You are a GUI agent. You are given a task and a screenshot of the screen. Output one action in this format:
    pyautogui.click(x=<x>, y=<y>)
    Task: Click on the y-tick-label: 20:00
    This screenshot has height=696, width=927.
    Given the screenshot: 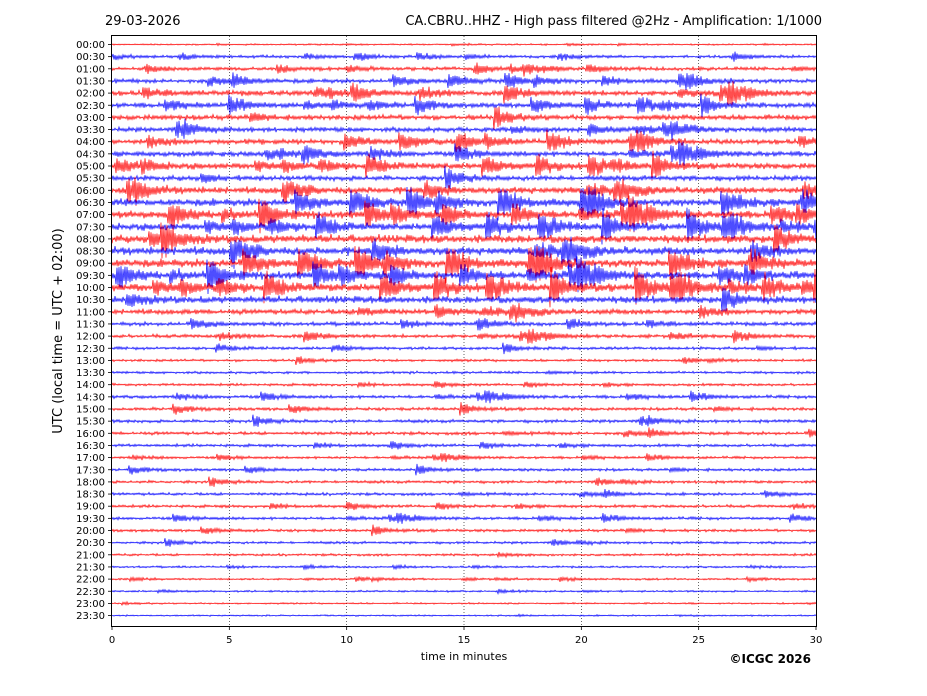 What is the action you would take?
    pyautogui.click(x=90, y=531)
    